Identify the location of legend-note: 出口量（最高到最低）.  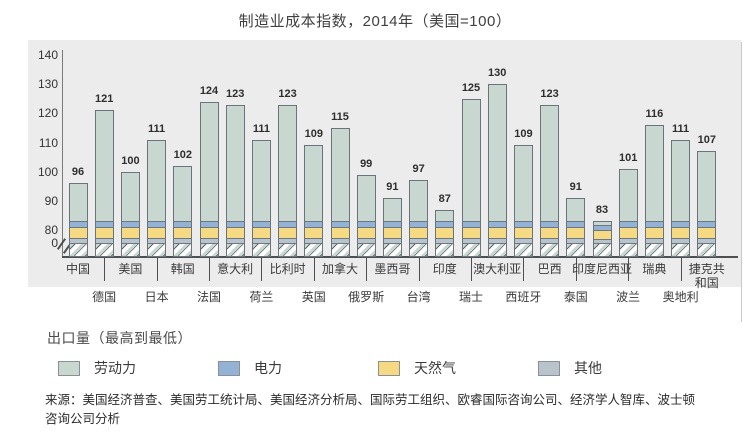
(119, 338).